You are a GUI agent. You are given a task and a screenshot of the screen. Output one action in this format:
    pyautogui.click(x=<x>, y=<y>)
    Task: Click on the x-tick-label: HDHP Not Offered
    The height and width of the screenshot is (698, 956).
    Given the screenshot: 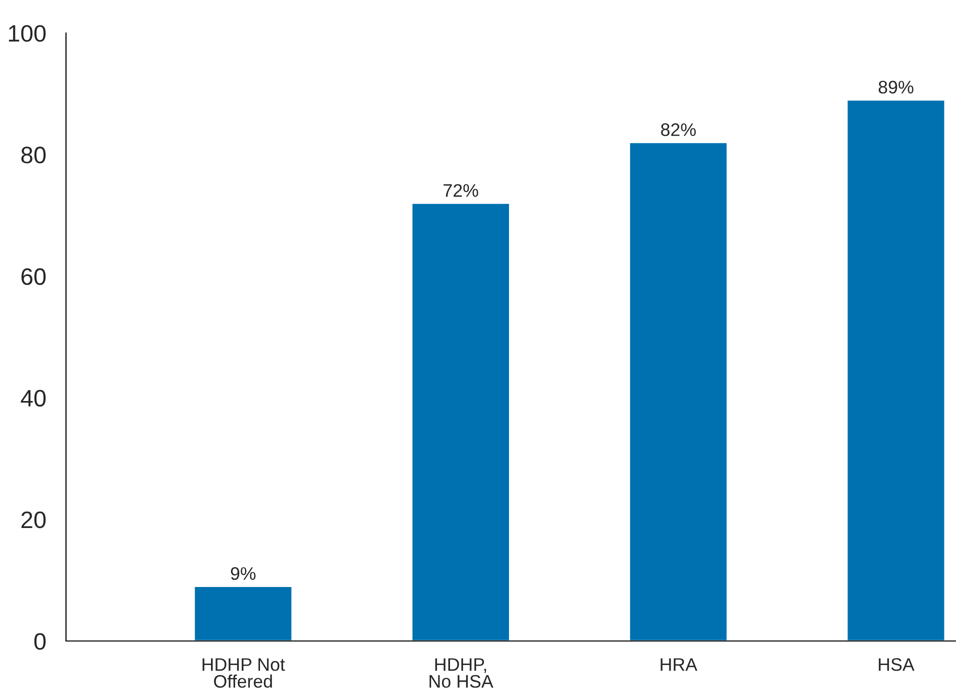 What is the action you would take?
    pyautogui.click(x=243, y=673)
    